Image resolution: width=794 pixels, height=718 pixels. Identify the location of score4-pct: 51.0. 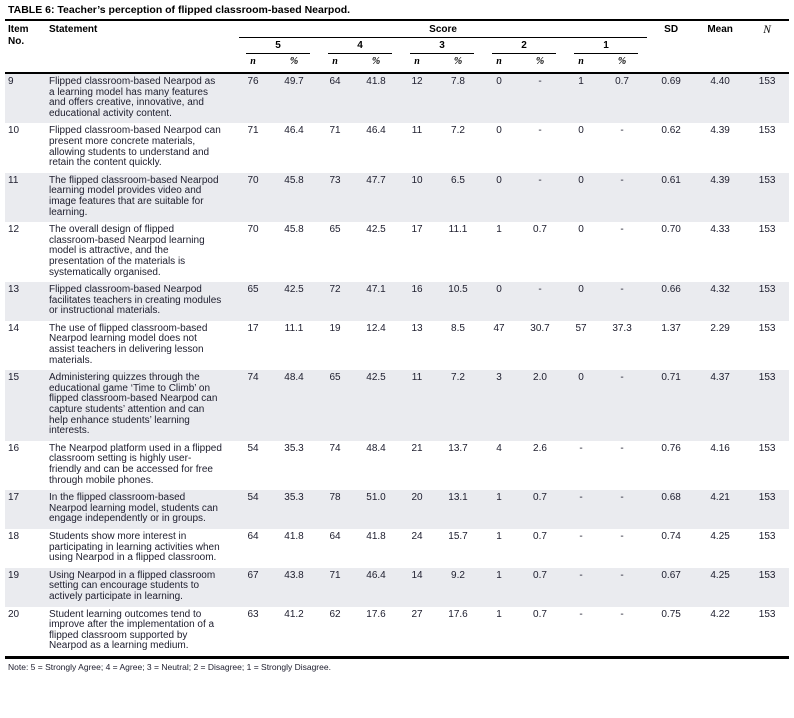
(376, 498).